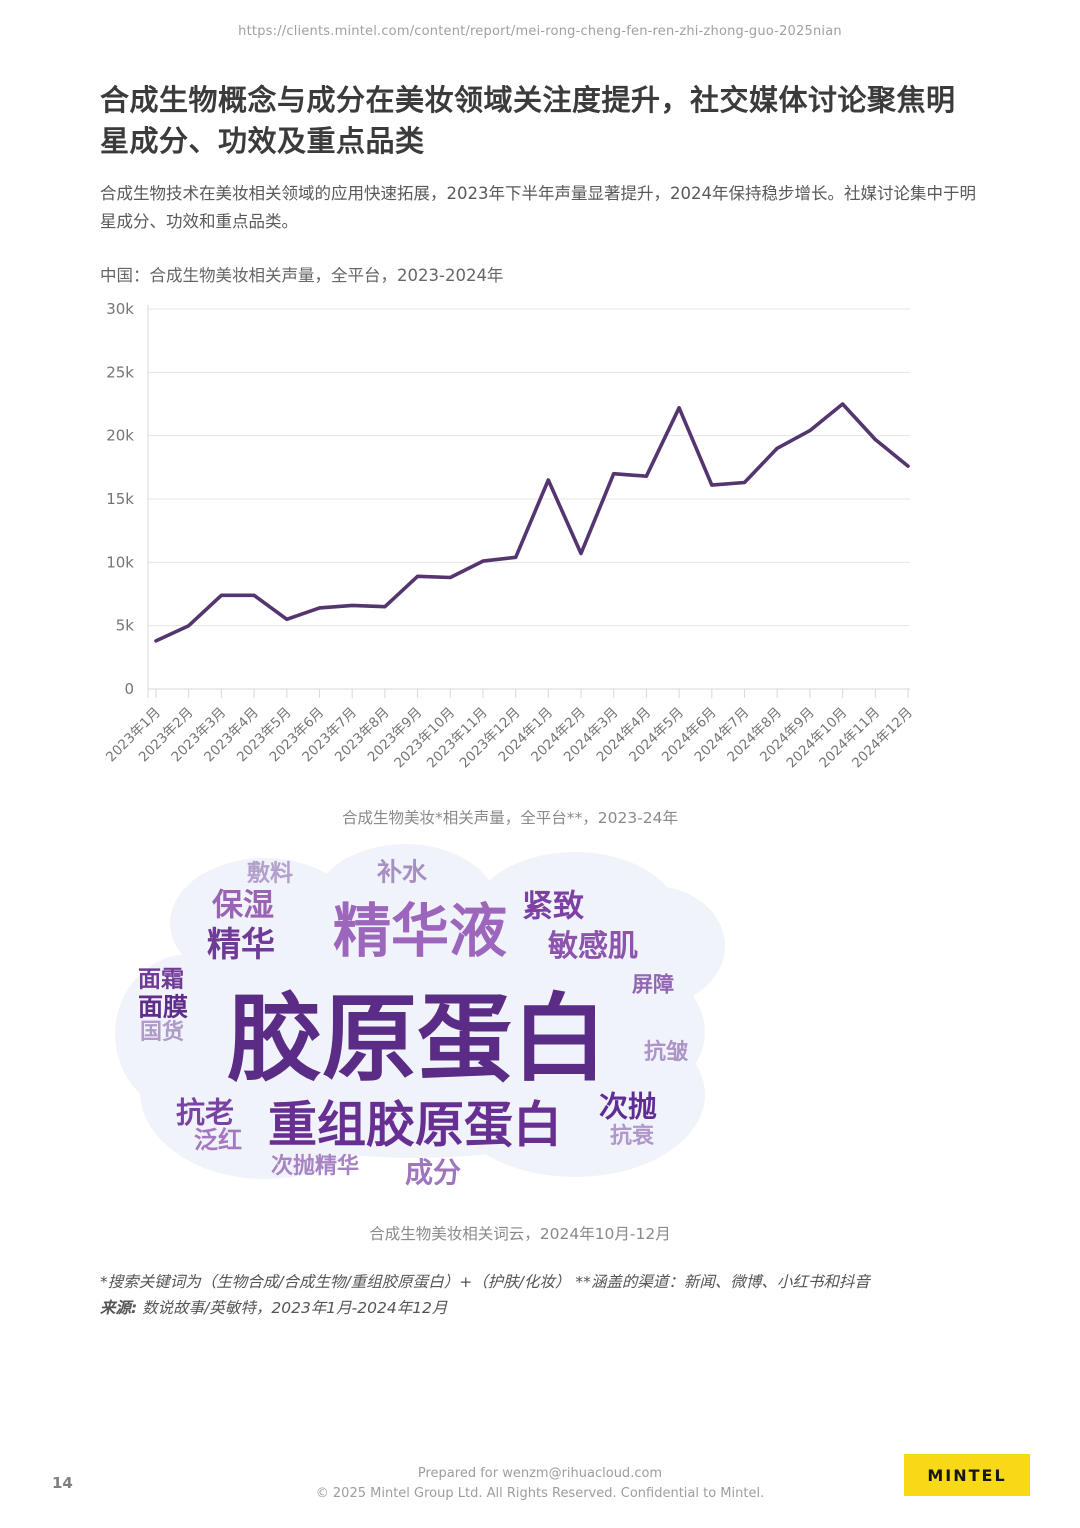 Image resolution: width=1080 pixels, height=1528 pixels. I want to click on wordcloud-word: 精华液, so click(420, 931).